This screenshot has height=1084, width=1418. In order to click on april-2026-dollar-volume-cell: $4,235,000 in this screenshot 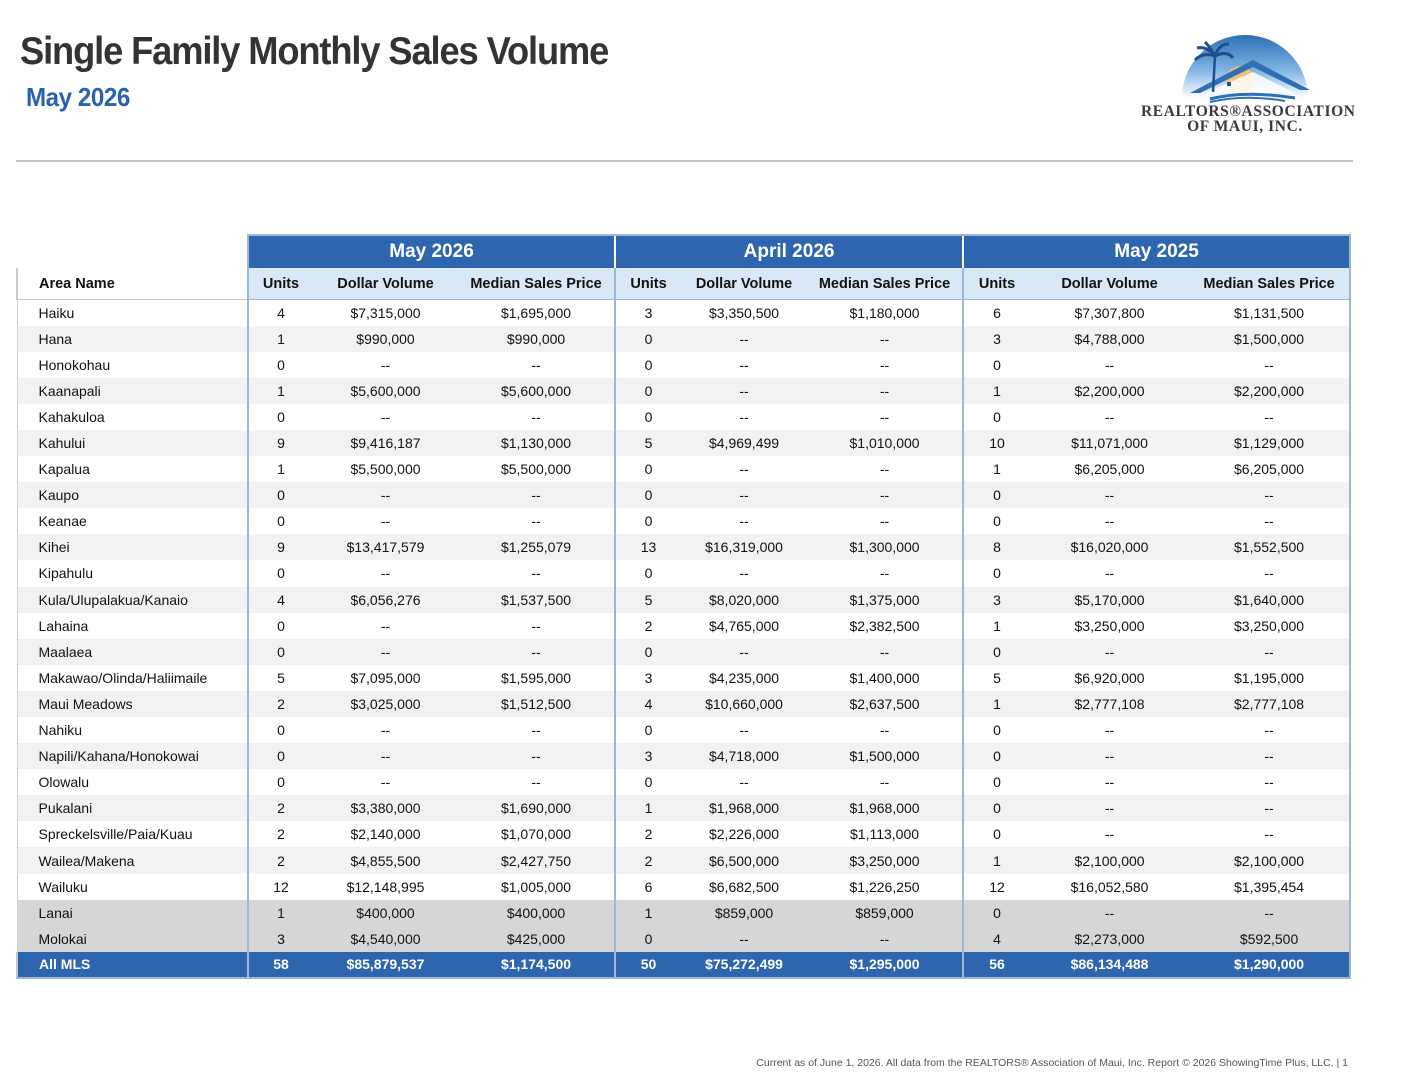, I will do `click(744, 677)`.